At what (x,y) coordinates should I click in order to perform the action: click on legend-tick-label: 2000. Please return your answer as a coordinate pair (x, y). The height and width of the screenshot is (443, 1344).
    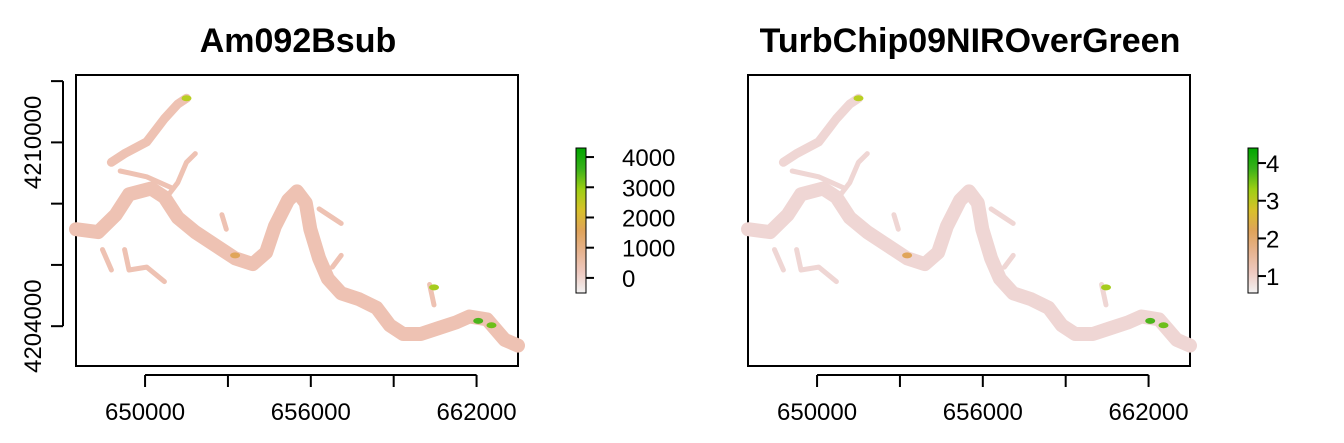
    Looking at the image, I should click on (648, 218).